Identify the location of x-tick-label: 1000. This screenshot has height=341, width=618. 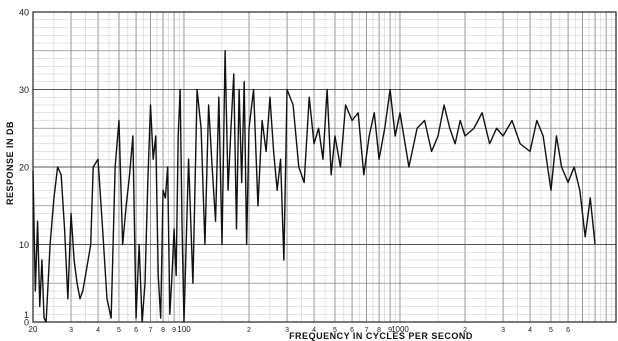
(400, 329).